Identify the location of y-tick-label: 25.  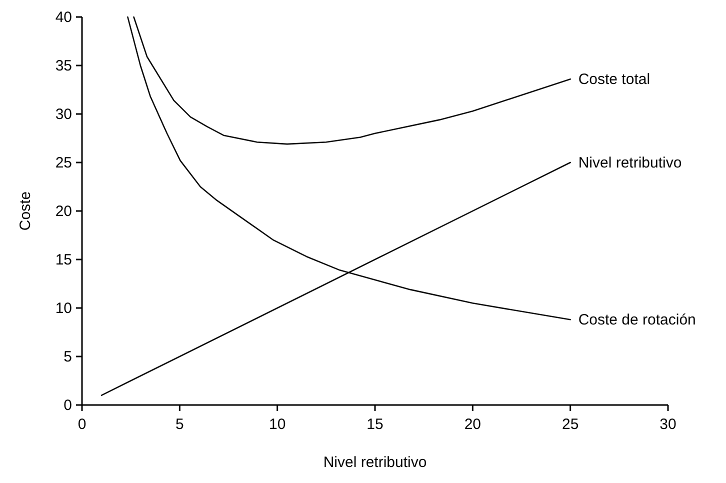
(63, 163).